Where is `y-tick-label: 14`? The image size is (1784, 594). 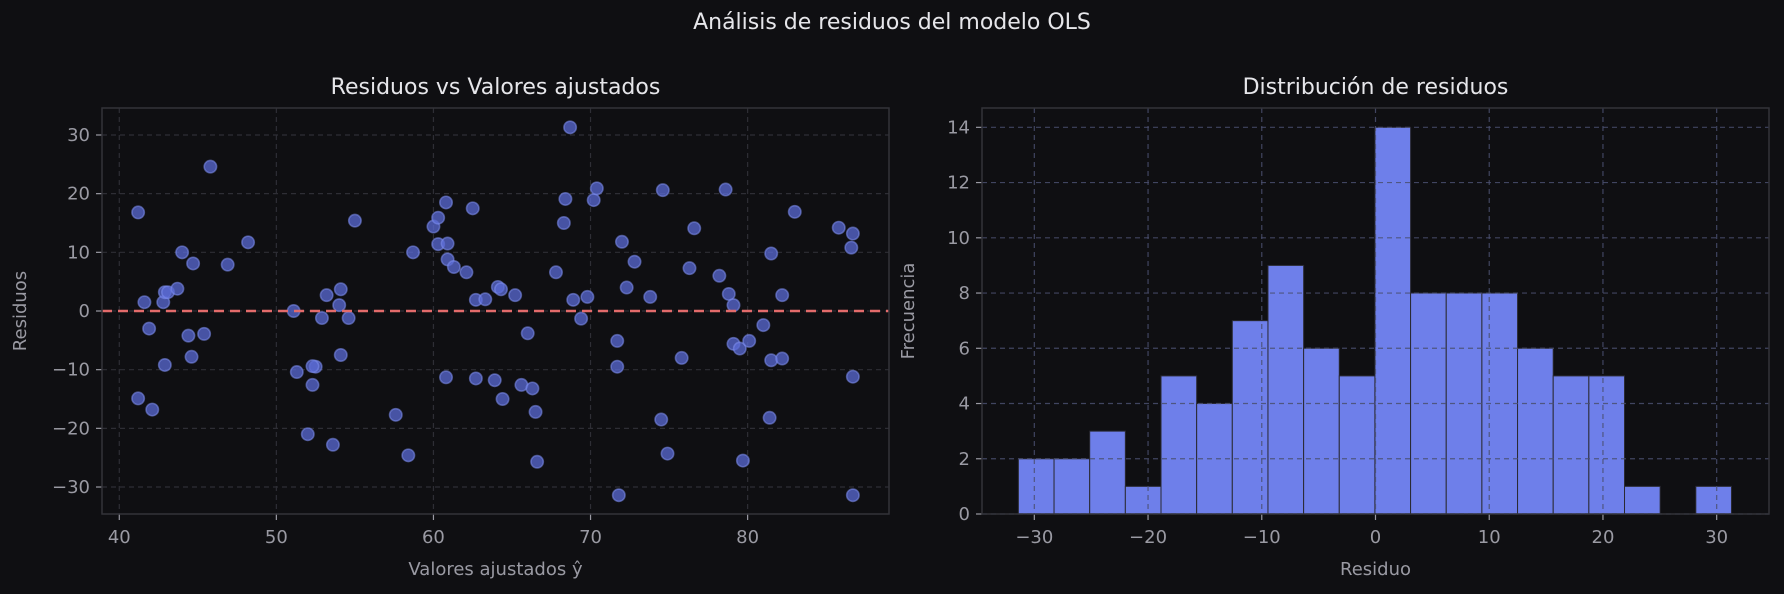 y-tick-label: 14 is located at coordinates (958, 127).